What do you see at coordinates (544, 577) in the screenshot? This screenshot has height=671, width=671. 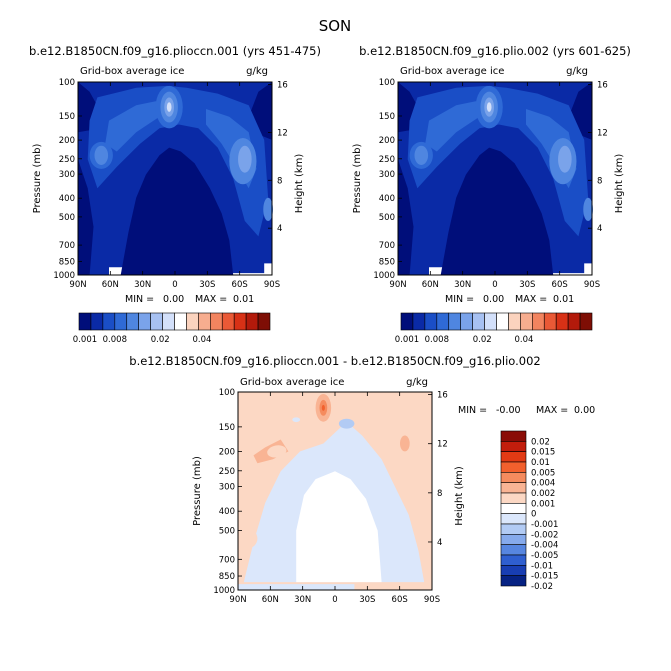 I see `colorbar-label: -0.015` at bounding box center [544, 577].